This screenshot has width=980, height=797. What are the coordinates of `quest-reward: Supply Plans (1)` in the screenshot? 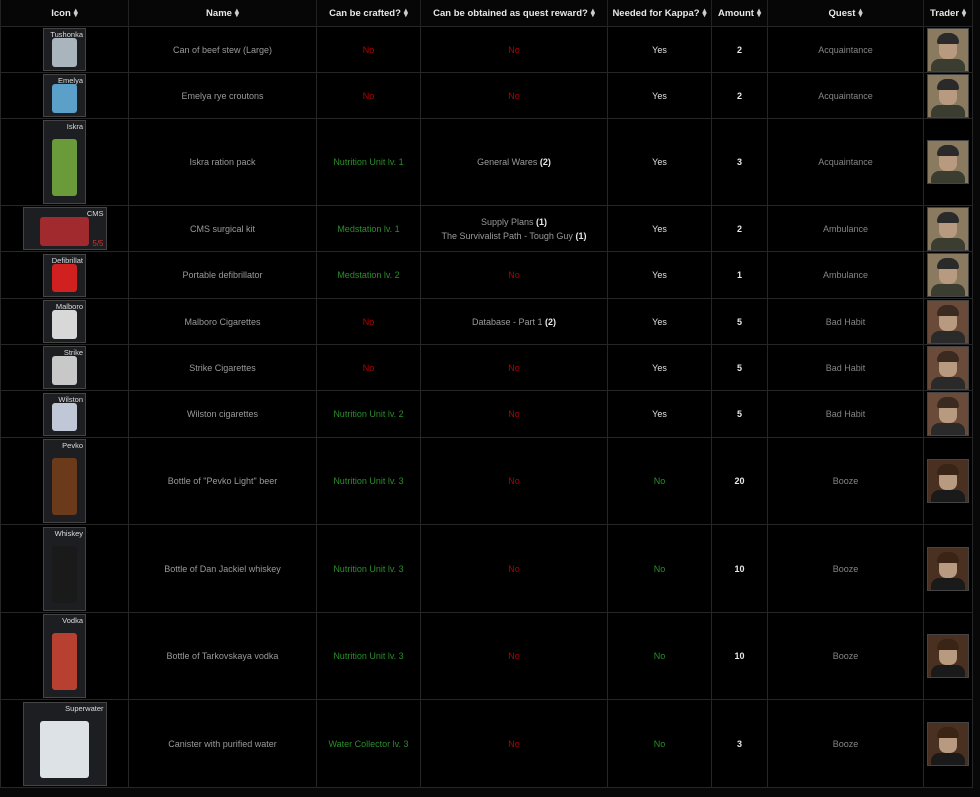 It's located at (514, 222).